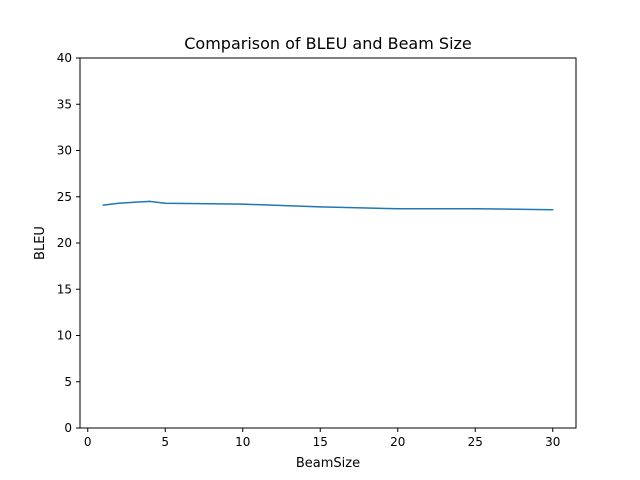  What do you see at coordinates (64, 197) in the screenshot?
I see `y-tick-label: 25` at bounding box center [64, 197].